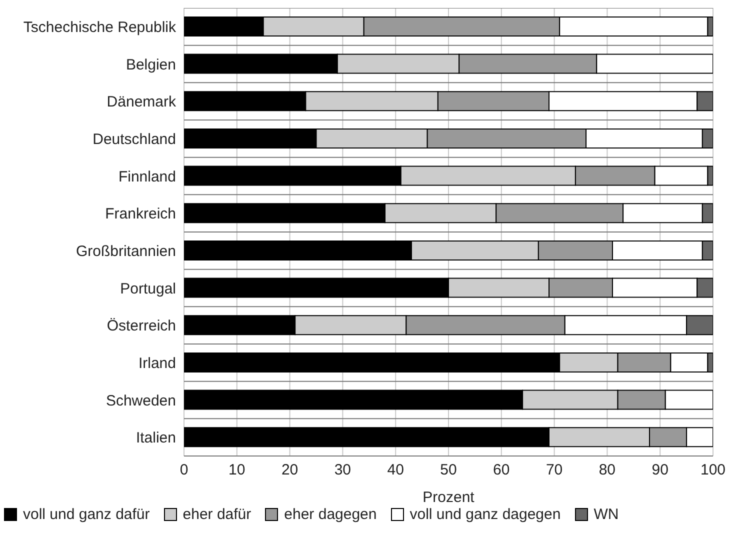  What do you see at coordinates (140, 214) in the screenshot?
I see `y-tick-label: Frankreich` at bounding box center [140, 214].